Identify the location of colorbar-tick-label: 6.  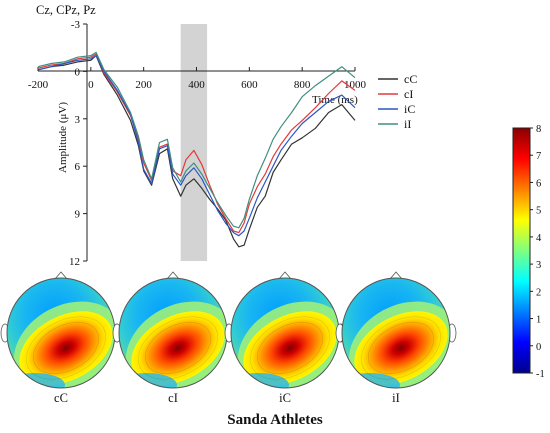
(538, 183).